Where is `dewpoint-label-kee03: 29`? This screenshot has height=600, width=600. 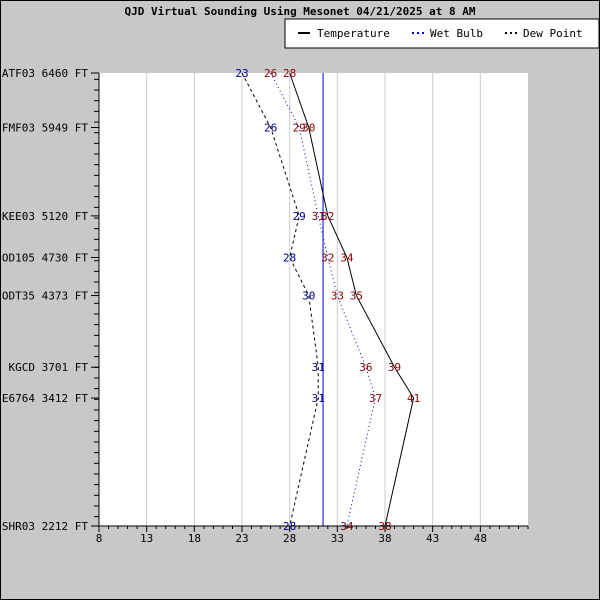 dewpoint-label-kee03: 29 is located at coordinates (299, 216).